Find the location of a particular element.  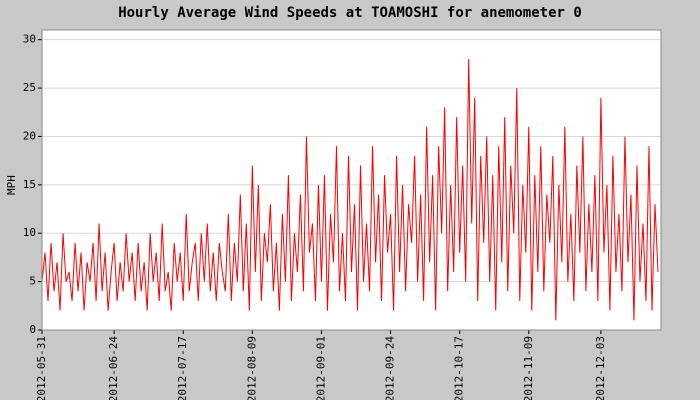

x-tick-label: 2012-10-17 is located at coordinates (459, 368).